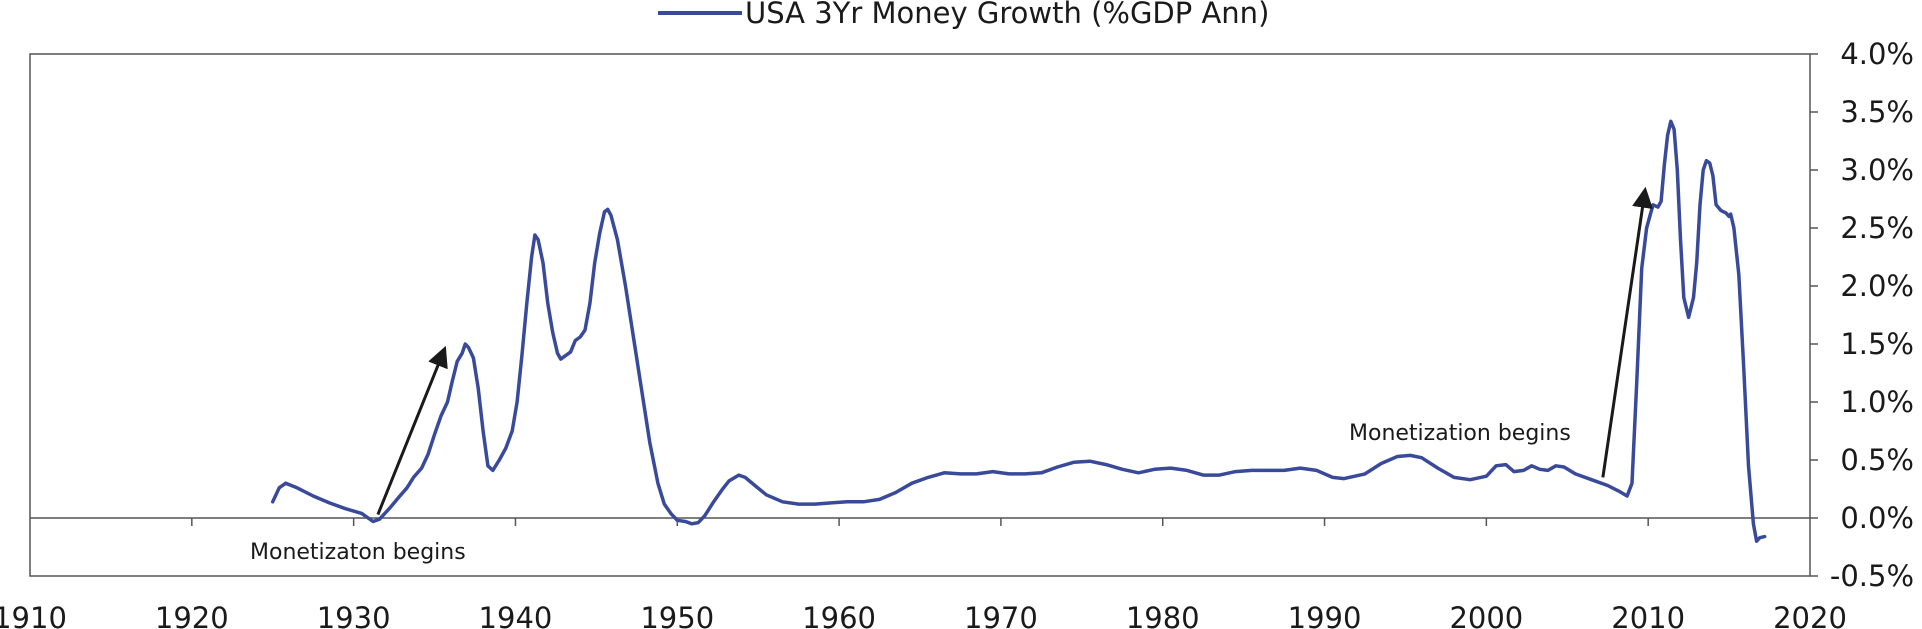 The image size is (1922, 629). Describe the element at coordinates (1877, 344) in the screenshot. I see `y-tick-label: 1.5%` at that location.